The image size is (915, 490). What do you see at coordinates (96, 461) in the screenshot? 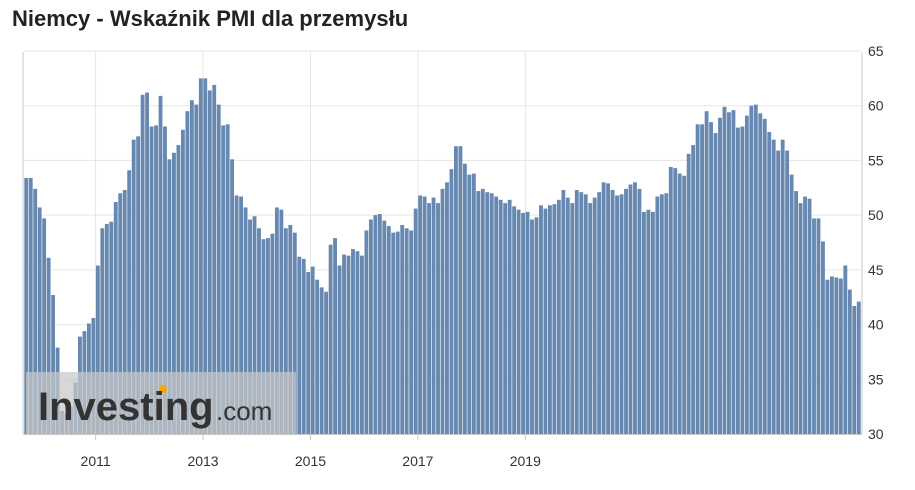
I see `x-tick-label: 2011` at bounding box center [96, 461].